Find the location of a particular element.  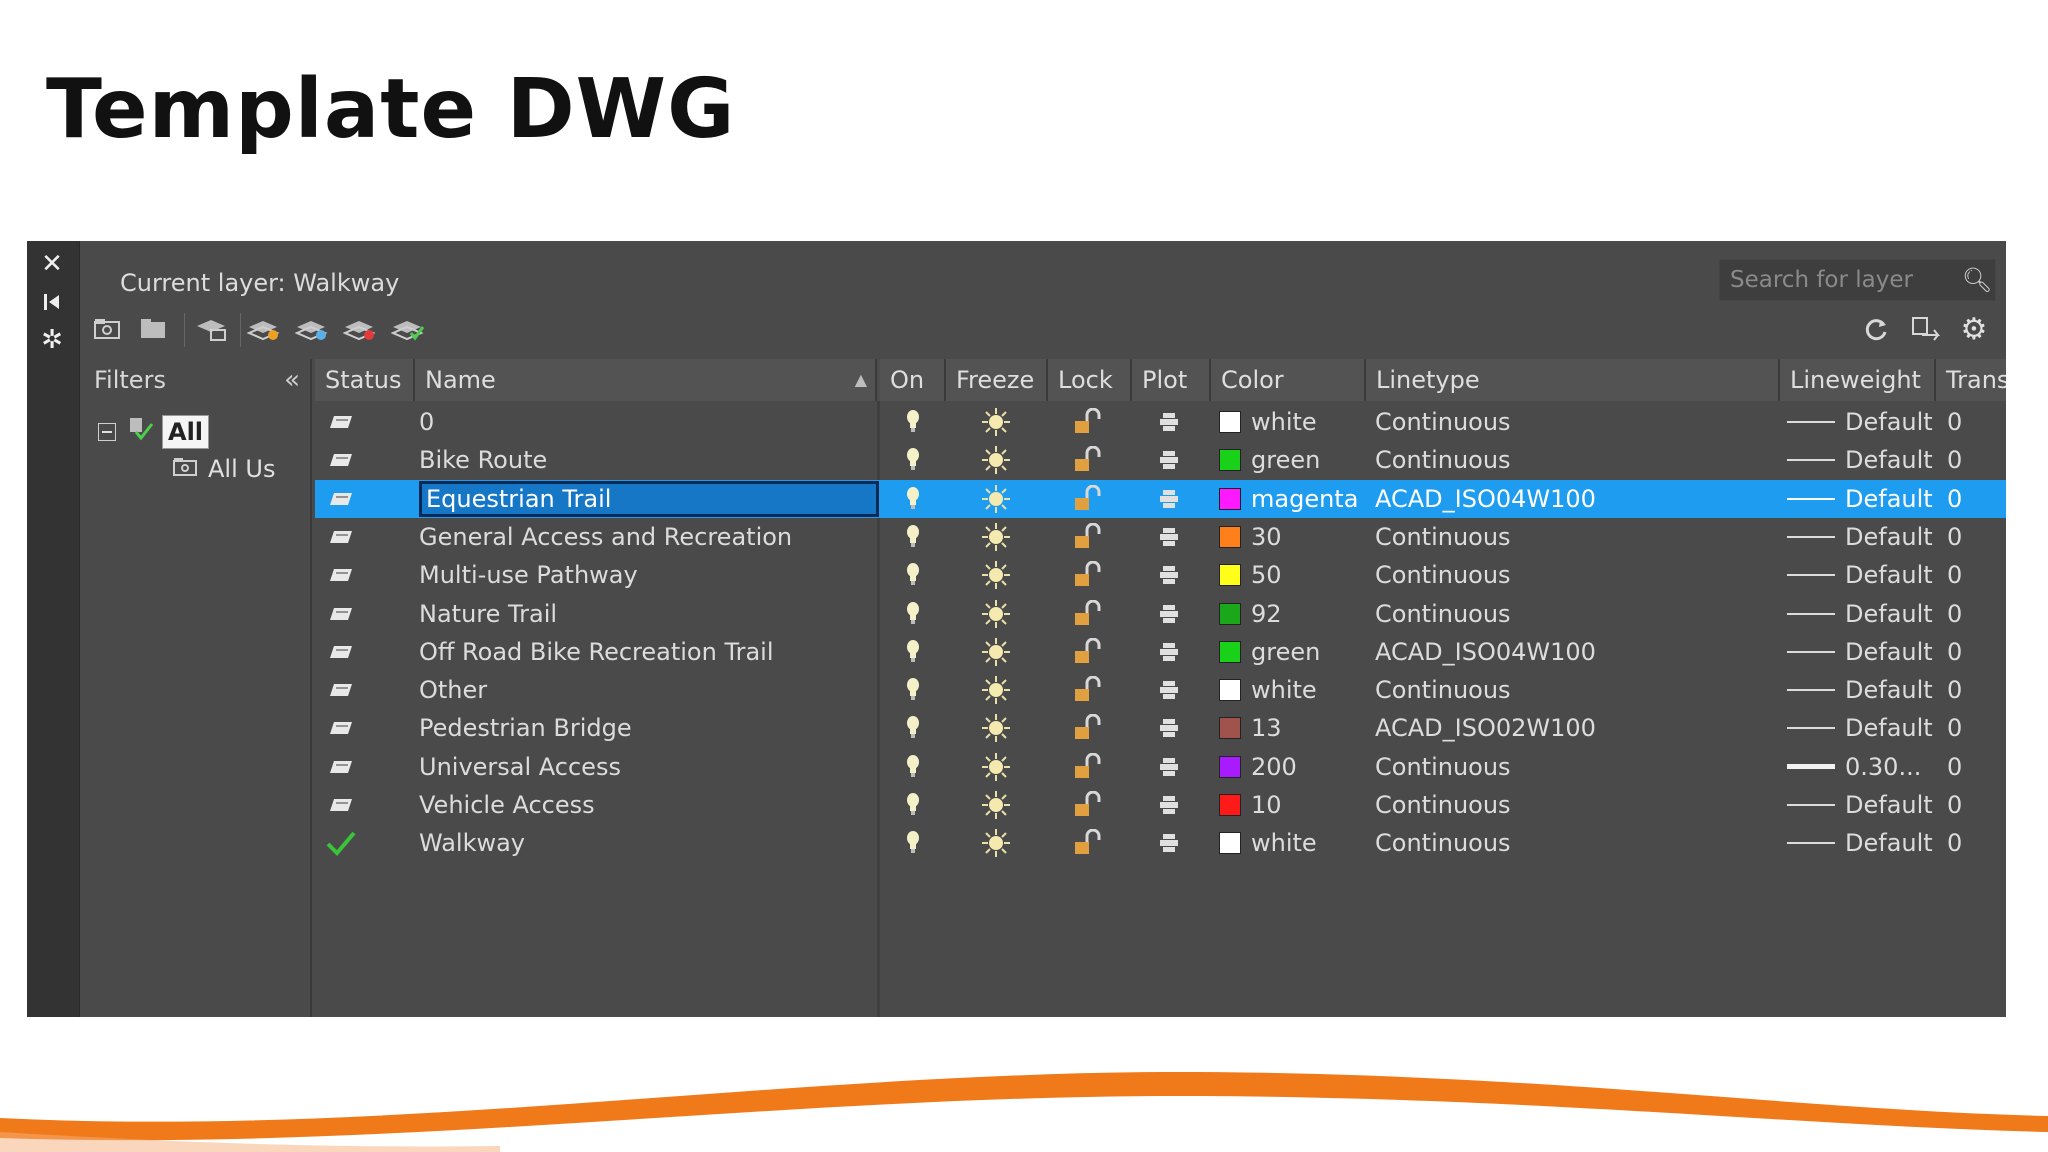

layer-row: Universal Access 200 Continuous 0.30... 0 is located at coordinates (1160, 767).